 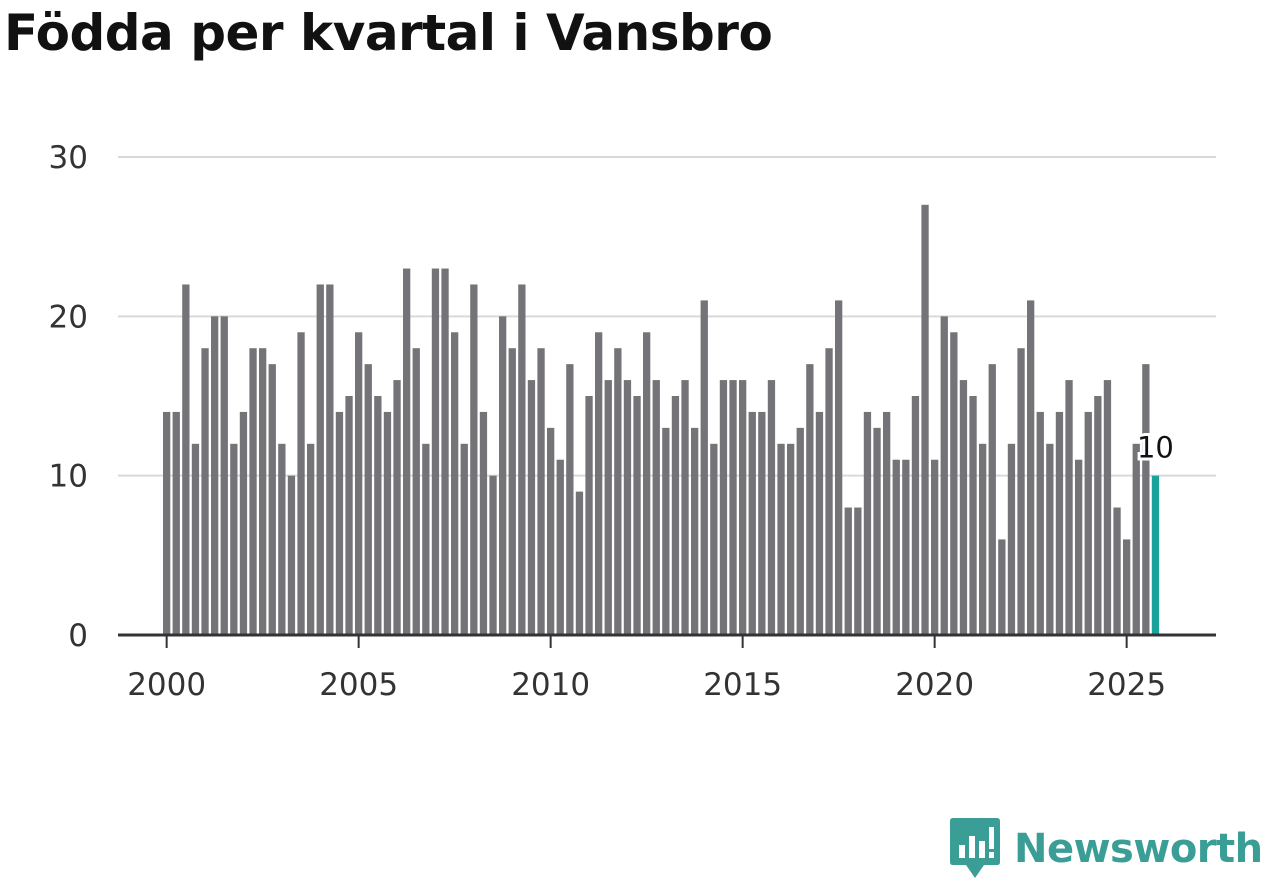 I want to click on brand-name: Newsworthy, so click(x=1138, y=849).